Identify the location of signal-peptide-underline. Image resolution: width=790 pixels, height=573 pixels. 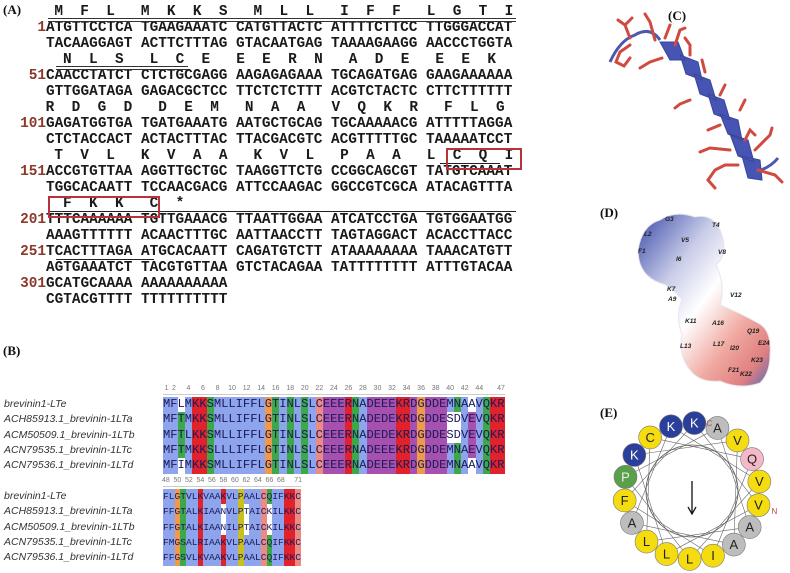
(282, 20).